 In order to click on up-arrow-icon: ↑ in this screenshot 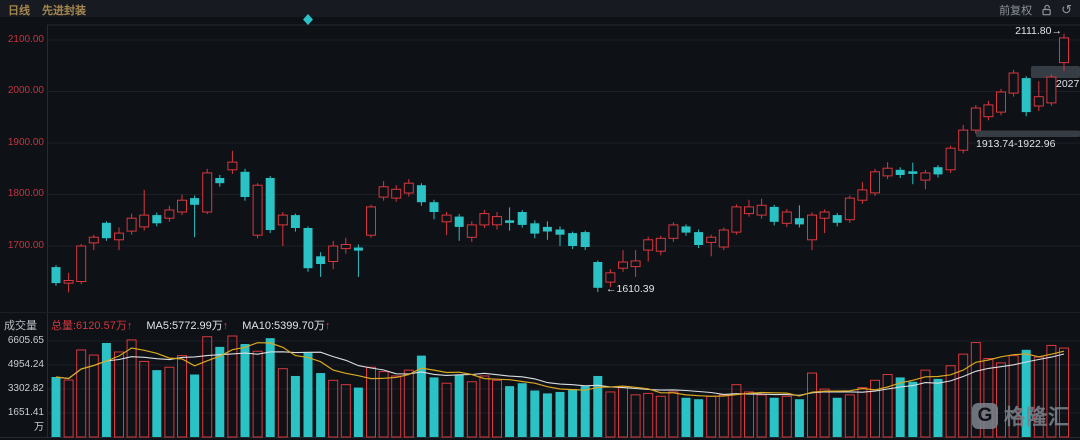, I will do `click(327, 326)`.